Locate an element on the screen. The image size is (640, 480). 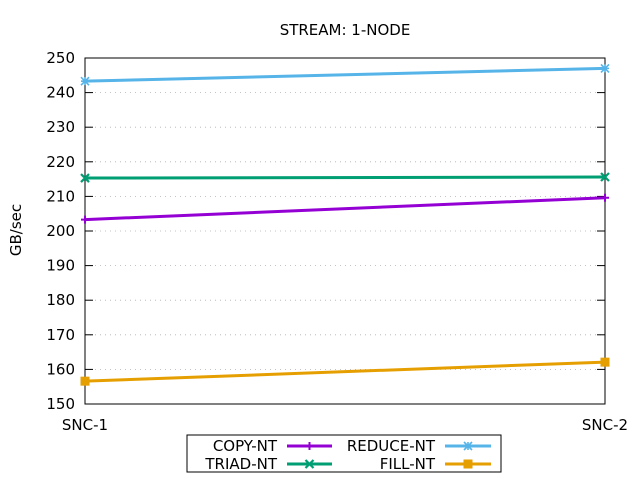
y-tick-label: 210 is located at coordinates (60, 196).